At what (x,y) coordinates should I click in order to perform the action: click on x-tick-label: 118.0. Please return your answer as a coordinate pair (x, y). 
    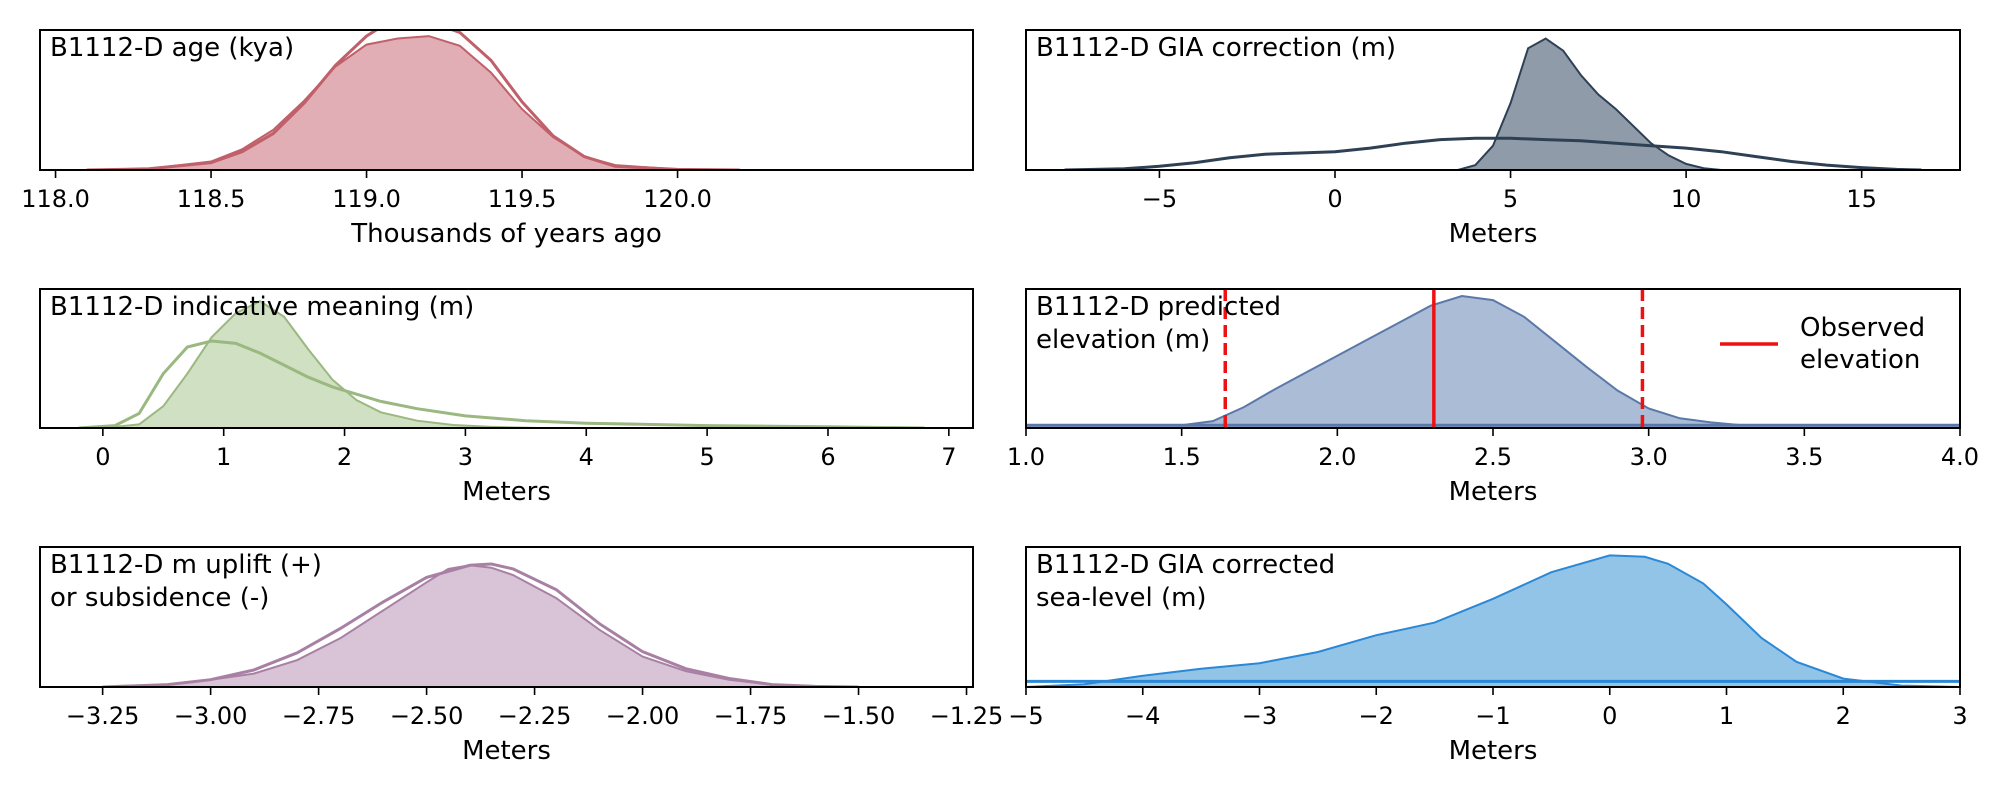
    Looking at the image, I should click on (55, 199).